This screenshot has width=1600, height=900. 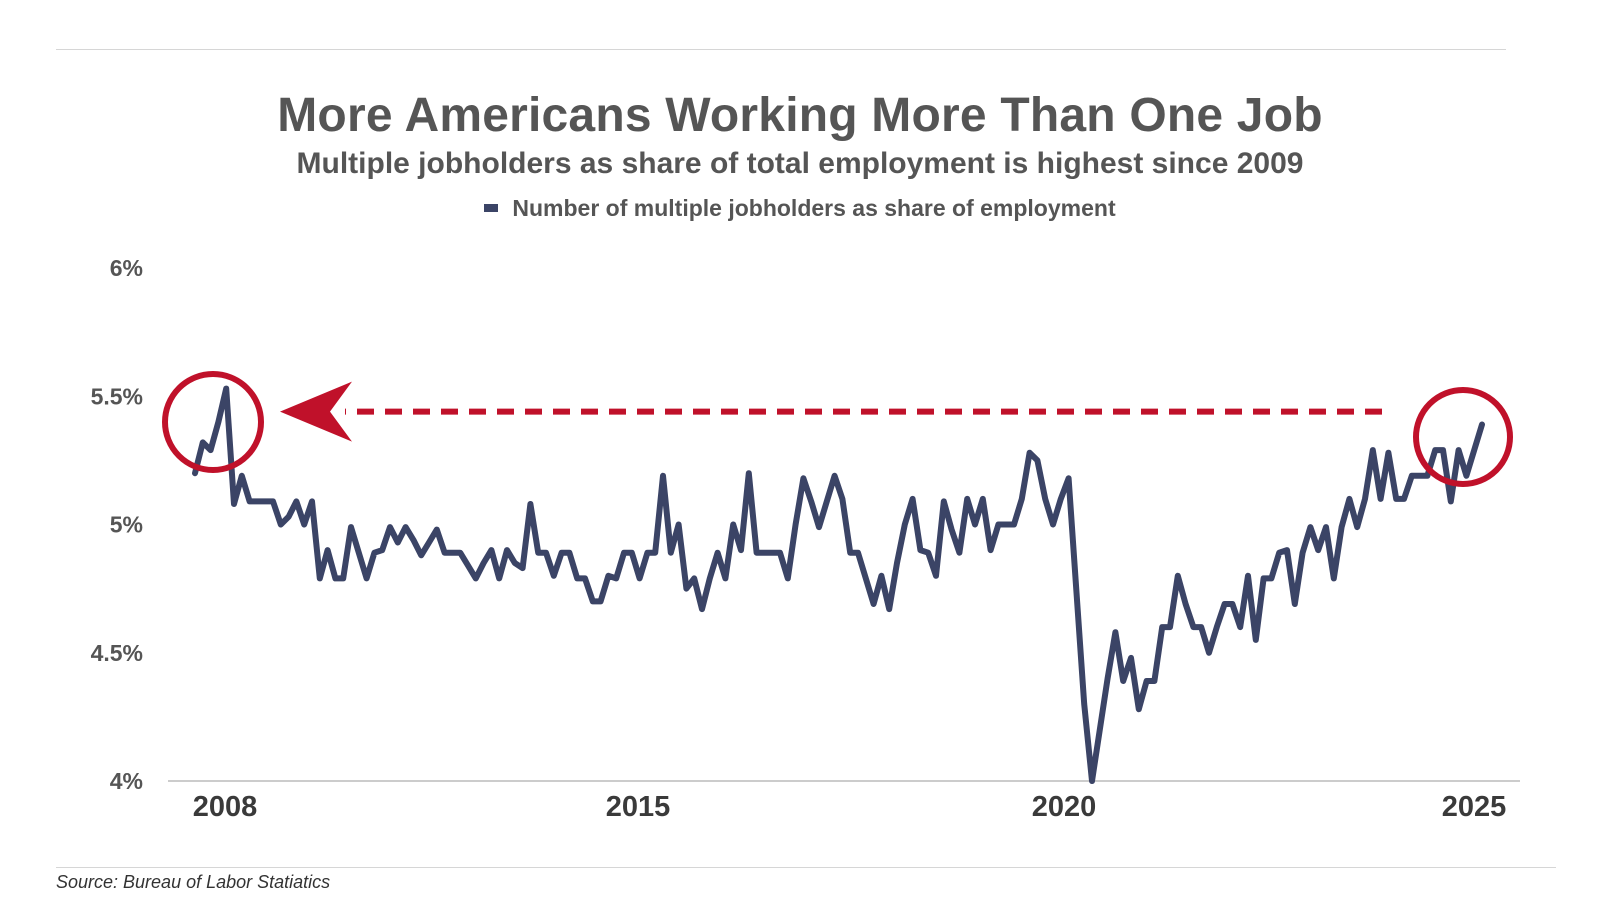 I want to click on bottom-divider, so click(x=806, y=867).